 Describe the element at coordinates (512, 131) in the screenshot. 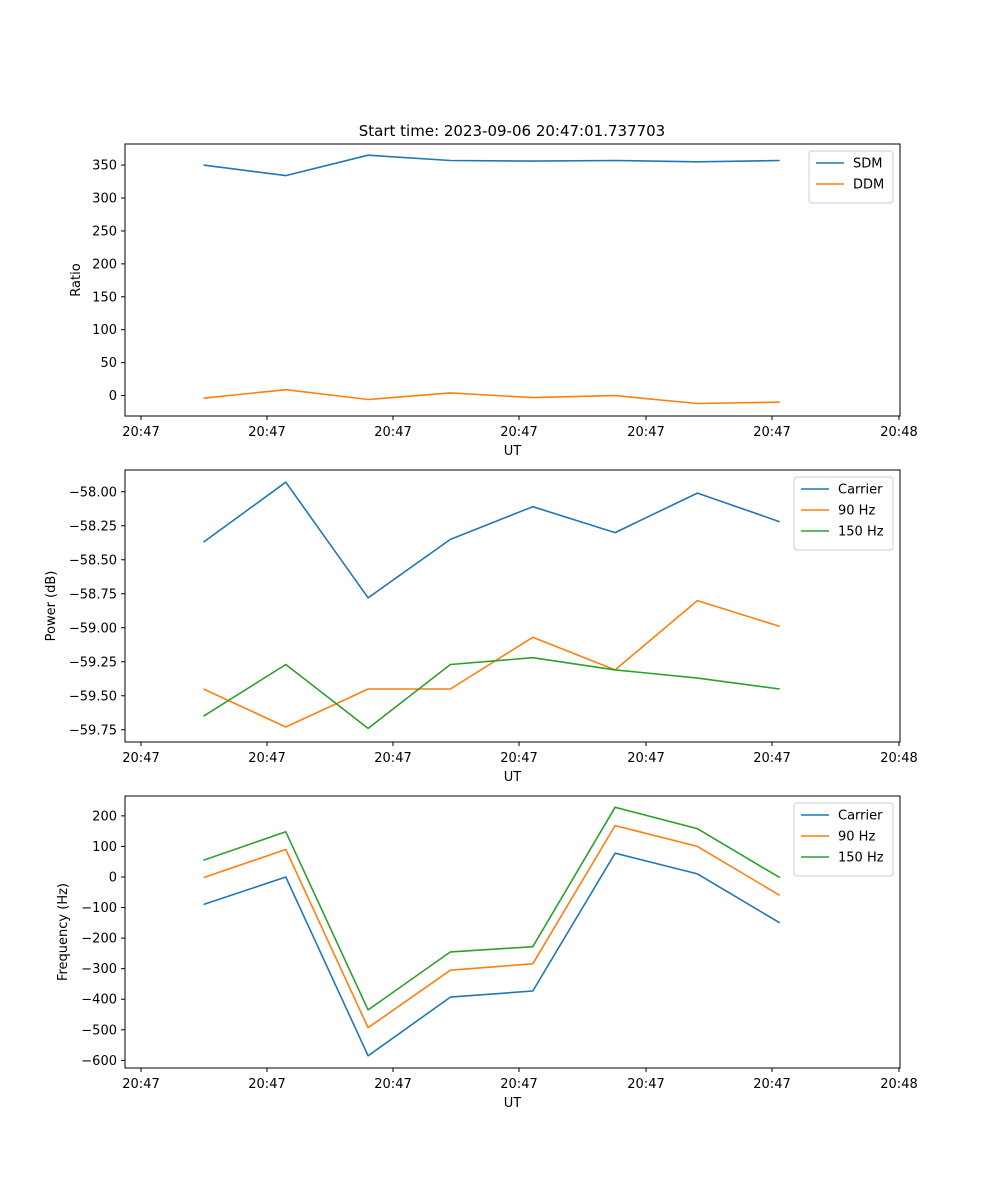

I see `figure-title: Start time: 2023-09-06 20:47:01.737703` at that location.